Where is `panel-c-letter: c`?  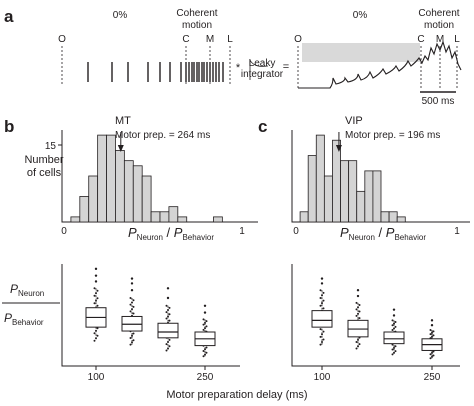
panel-c-letter: c is located at coordinates (262, 126).